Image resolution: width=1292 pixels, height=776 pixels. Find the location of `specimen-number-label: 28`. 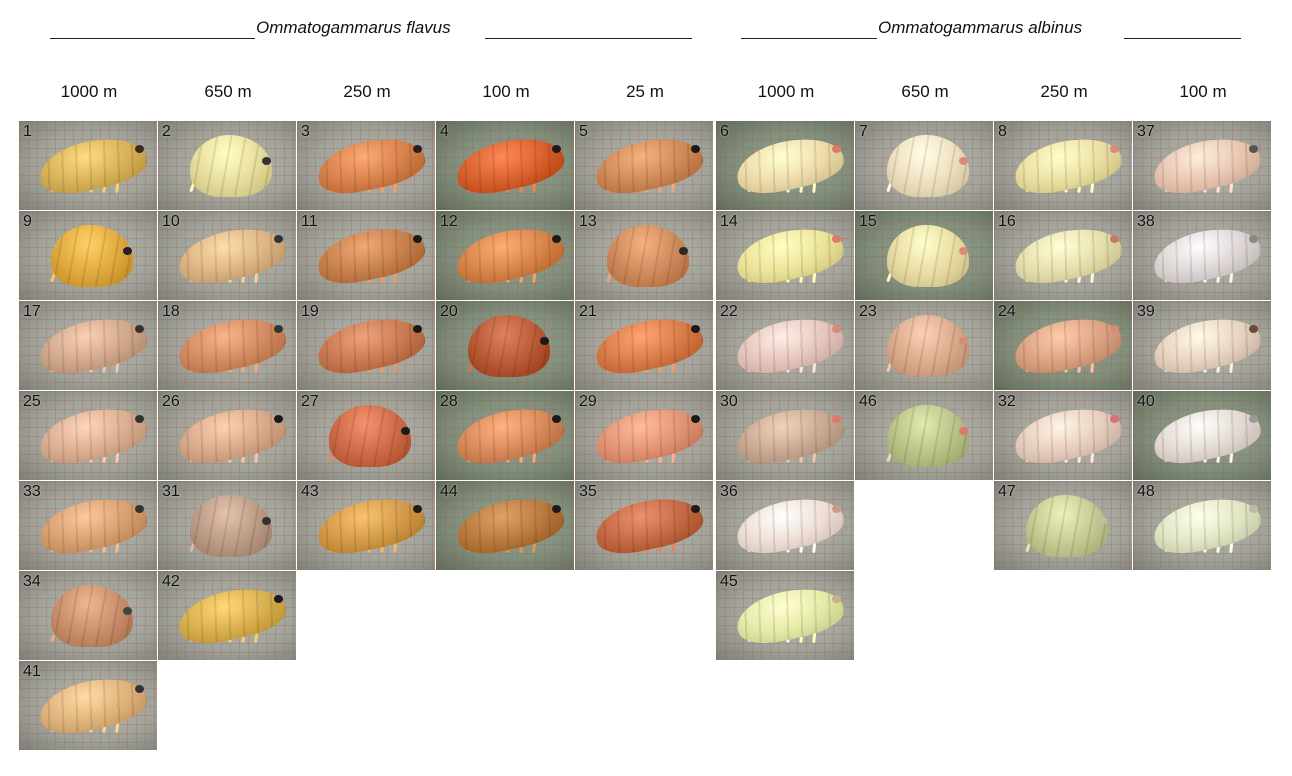

specimen-number-label: 28 is located at coordinates (449, 401).